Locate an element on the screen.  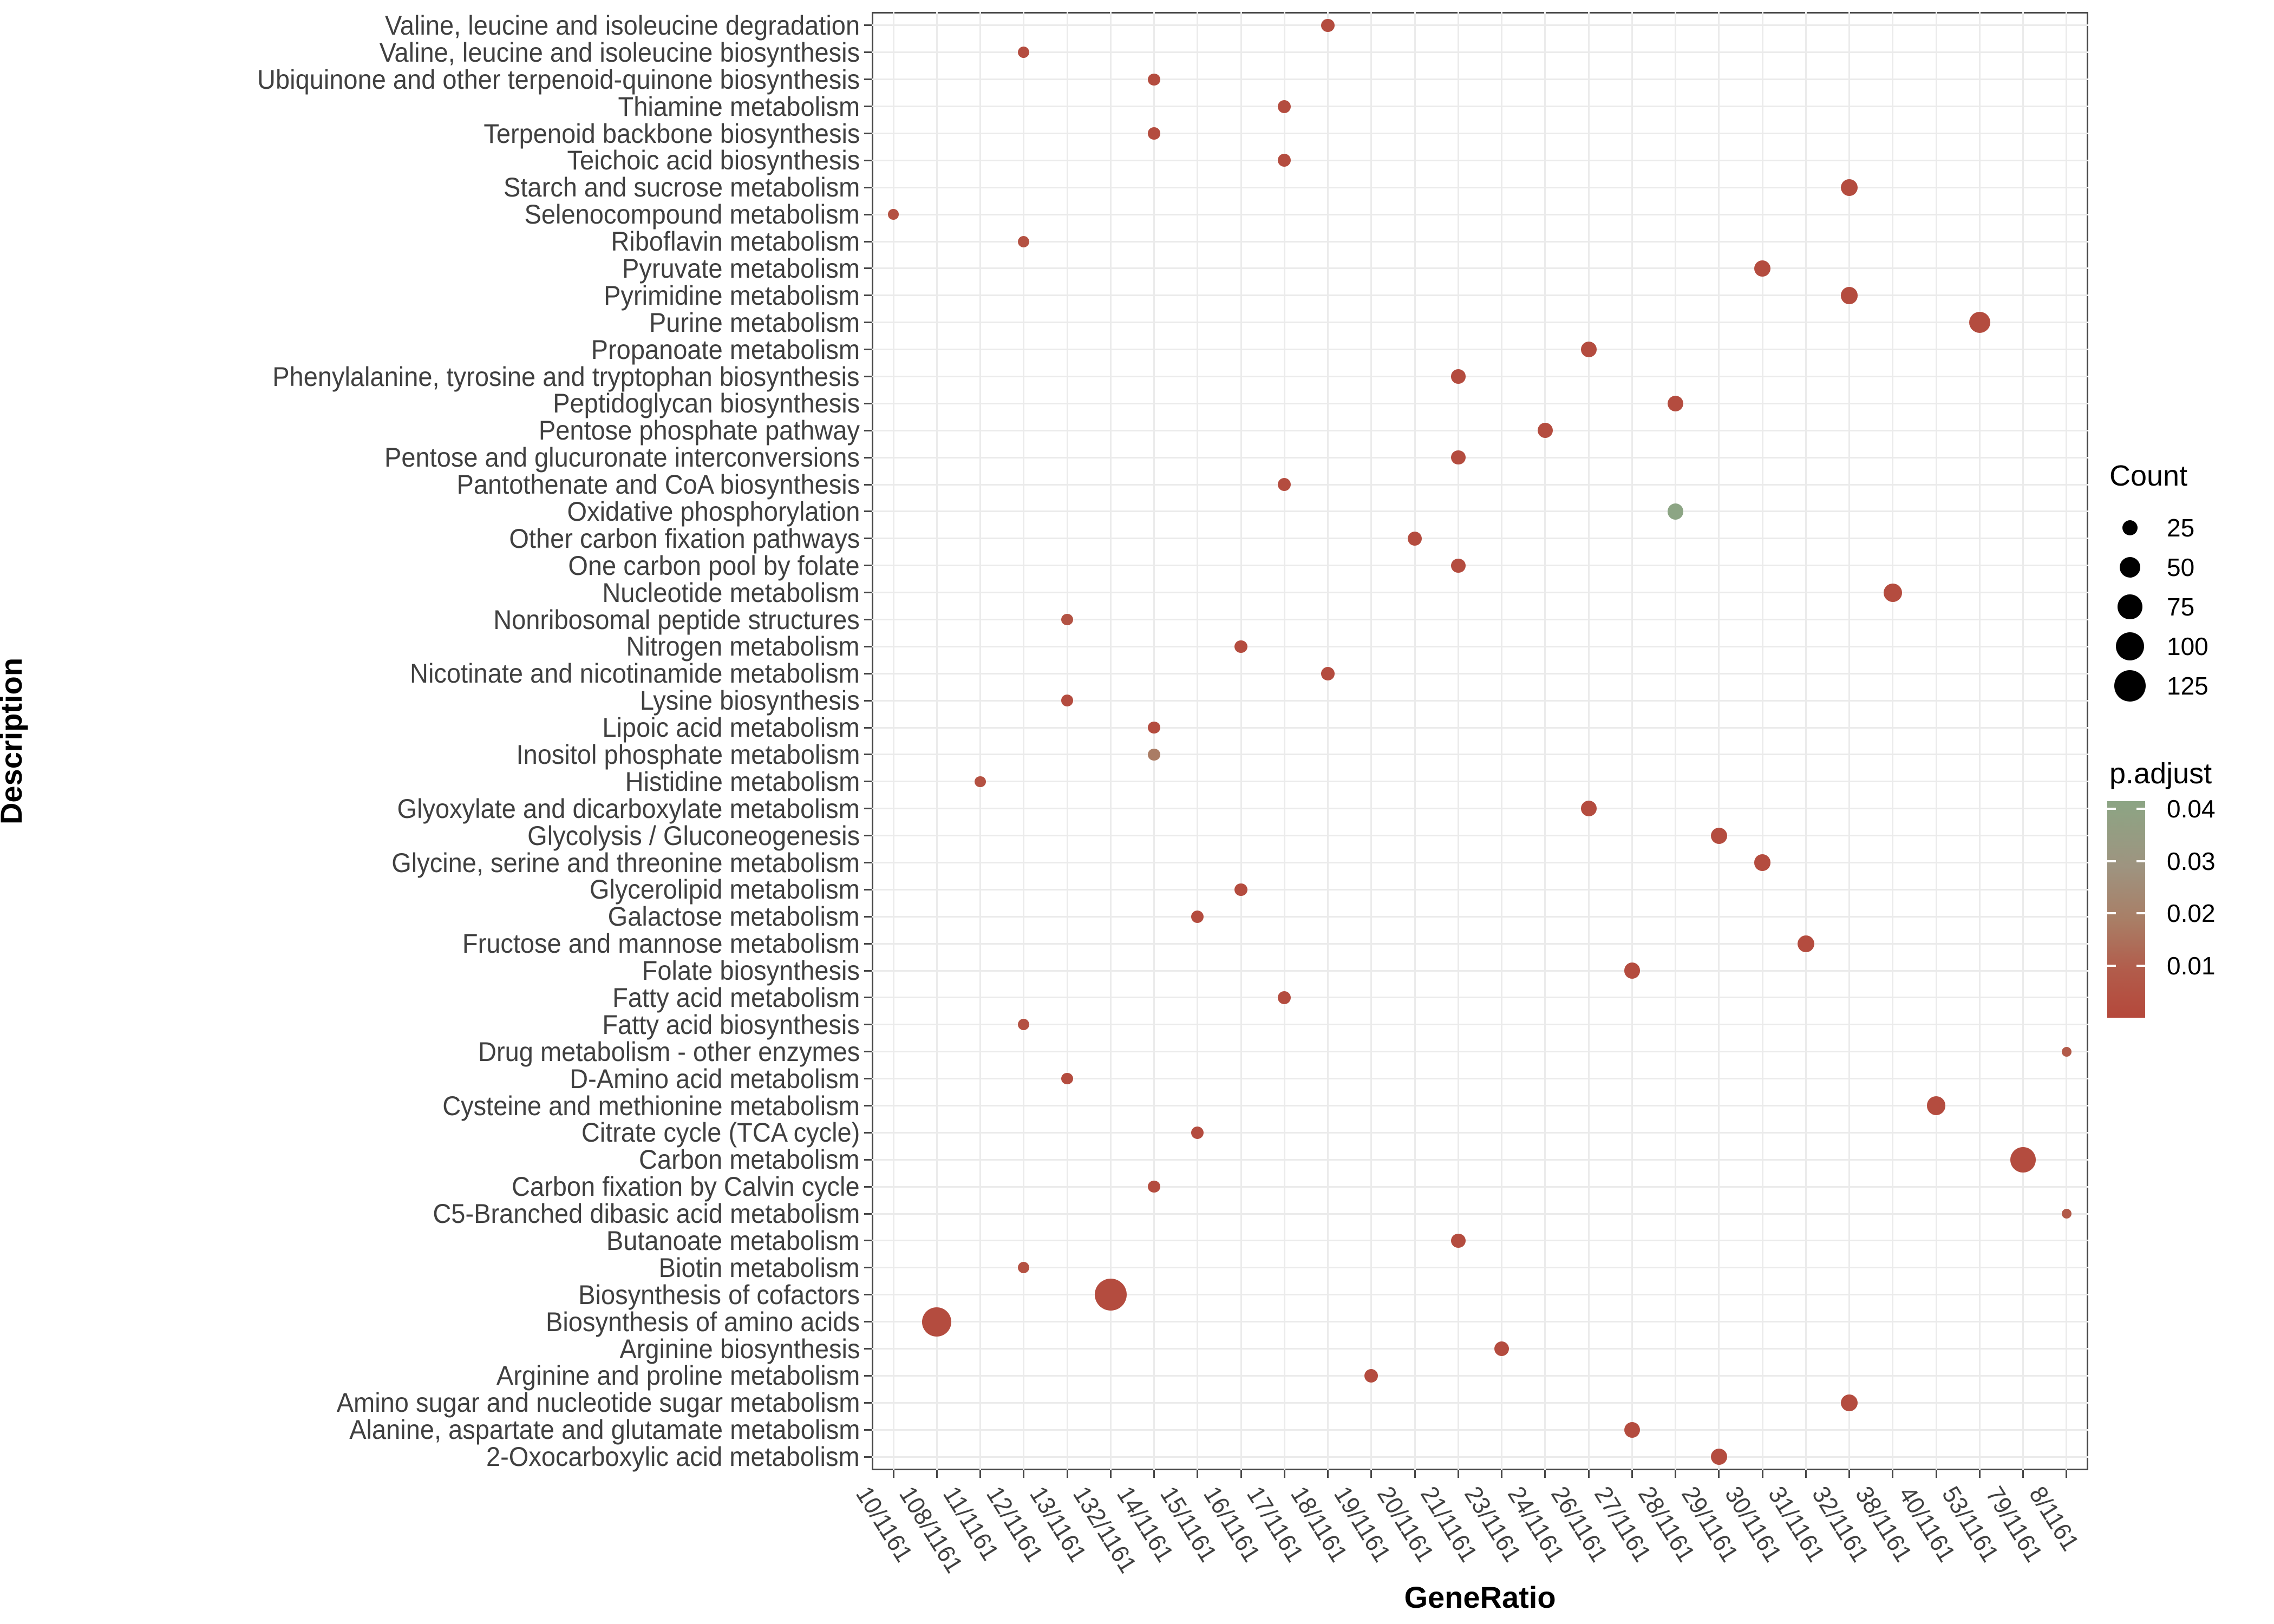
y-axis-label: Galactose metabolism is located at coordinates (734, 916).